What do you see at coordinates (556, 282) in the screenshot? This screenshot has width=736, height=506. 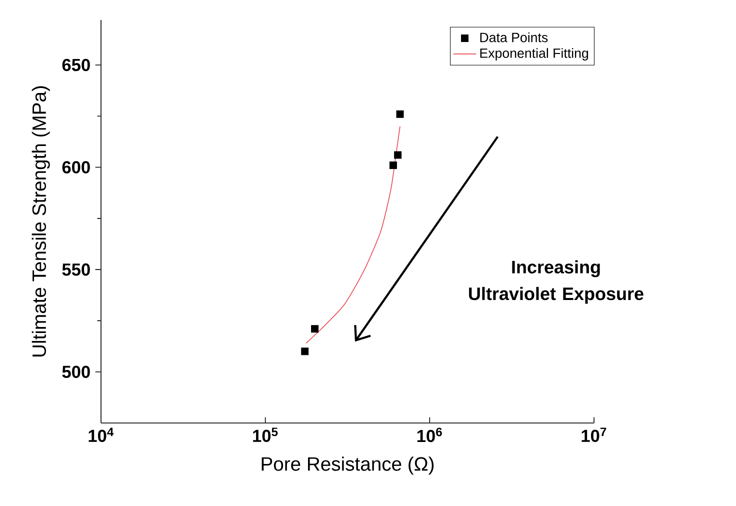 I see `annotation: Increasing Ultraviolet Exposure` at bounding box center [556, 282].